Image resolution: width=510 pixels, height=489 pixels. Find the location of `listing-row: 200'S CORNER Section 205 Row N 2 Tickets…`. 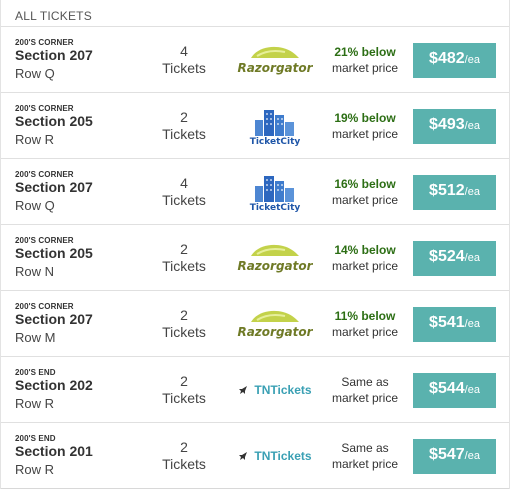

listing-row: 200'S CORNER Section 205 Row N 2 Tickets… is located at coordinates (255, 258).